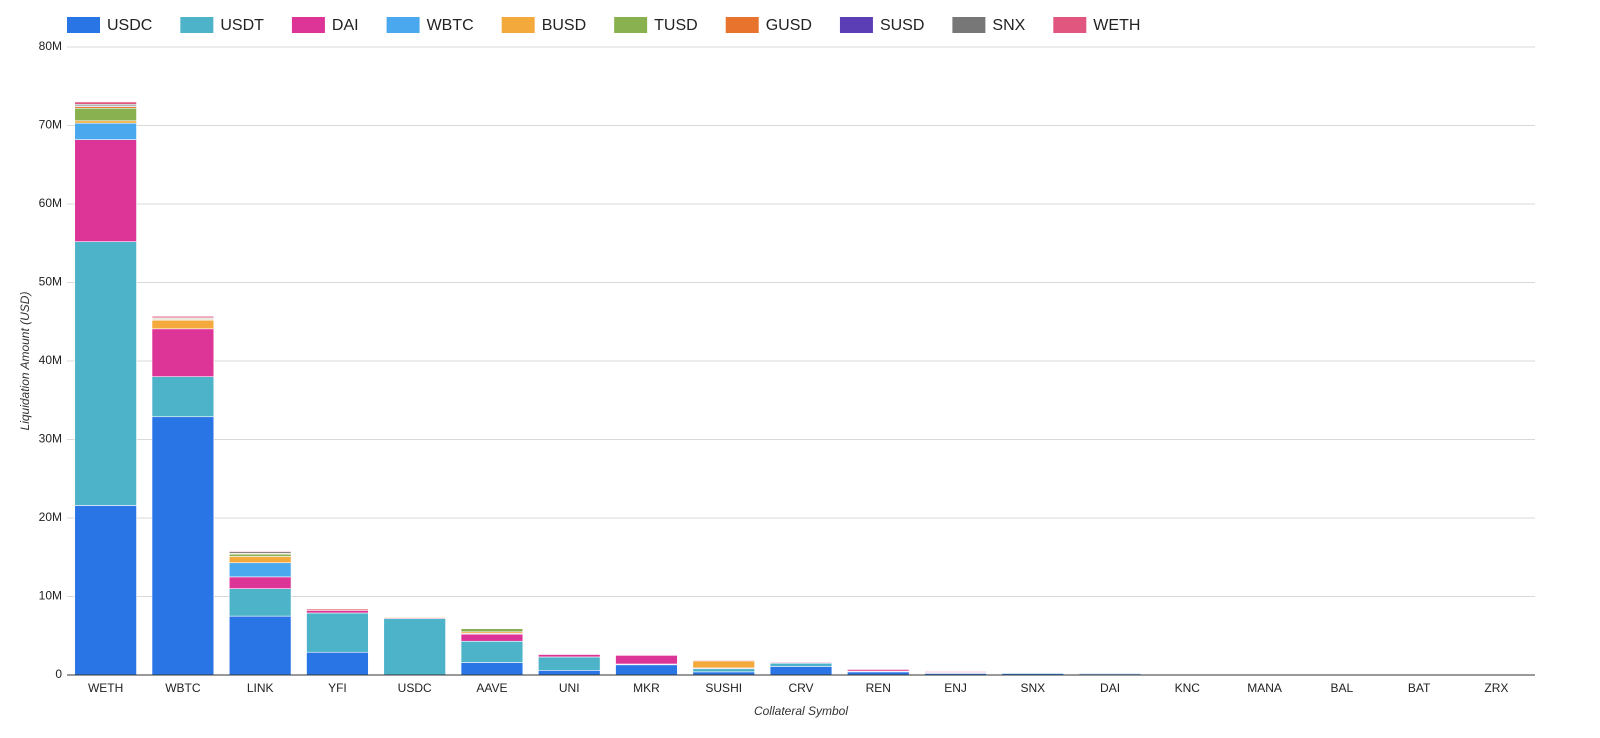 This screenshot has height=738, width=1600. What do you see at coordinates (789, 25) in the screenshot?
I see `legend-label: GUSD` at bounding box center [789, 25].